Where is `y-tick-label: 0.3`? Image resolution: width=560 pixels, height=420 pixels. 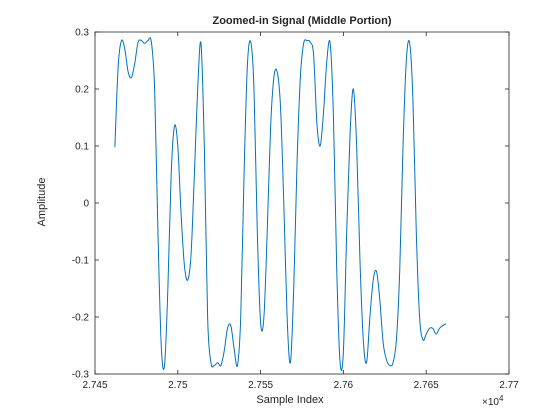
y-tick-label: 0.3 is located at coordinates (82, 33).